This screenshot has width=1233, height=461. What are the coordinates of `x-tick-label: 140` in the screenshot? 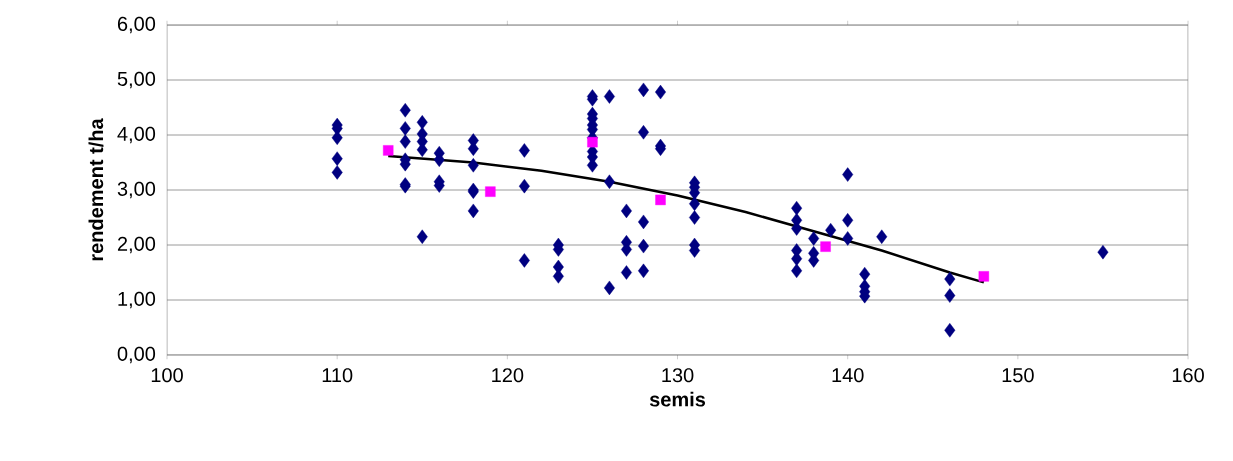 It's located at (848, 375).